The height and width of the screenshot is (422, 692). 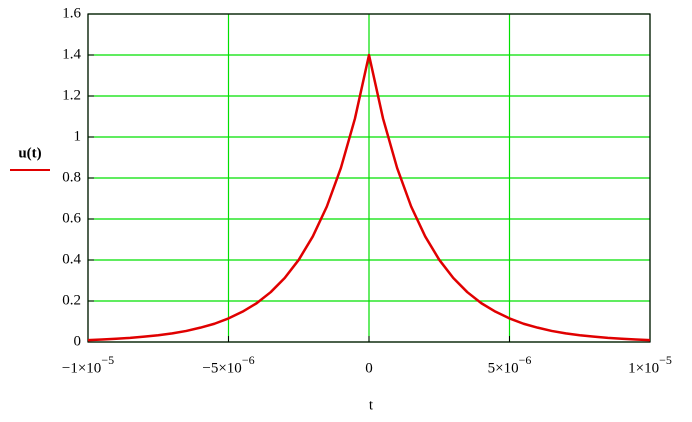 I want to click on y-tick-label: 1, so click(x=78, y=136).